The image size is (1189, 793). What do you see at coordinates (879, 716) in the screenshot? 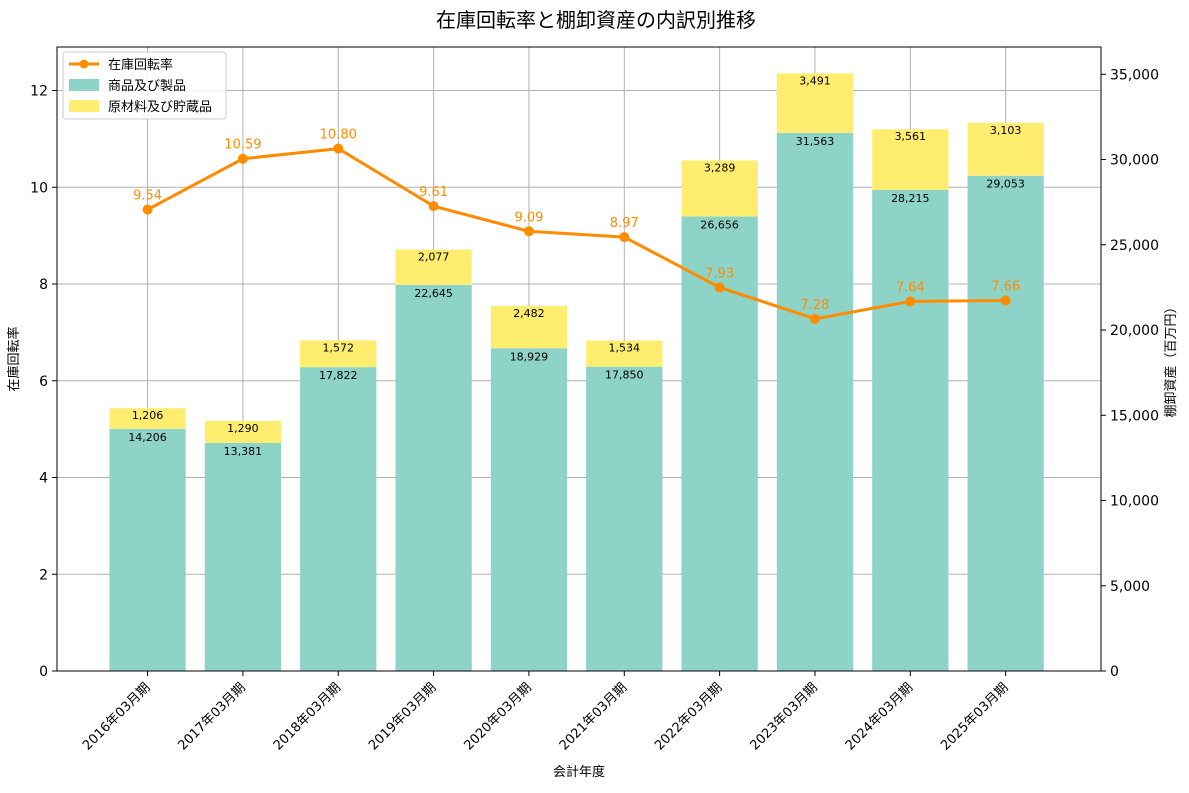
I see `x-axis-tick-label: 2024年03月期` at bounding box center [879, 716].